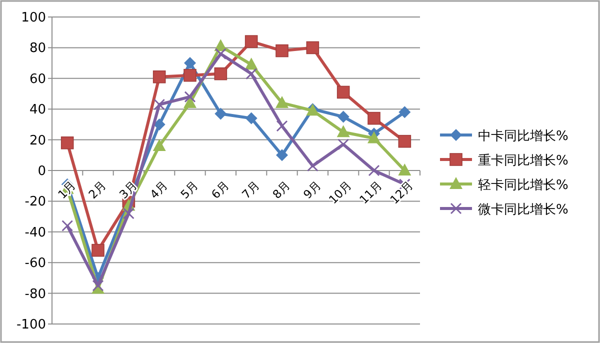 This screenshot has height=343, width=600. Describe the element at coordinates (42, 171) in the screenshot. I see `y-tick-label: 0` at that location.